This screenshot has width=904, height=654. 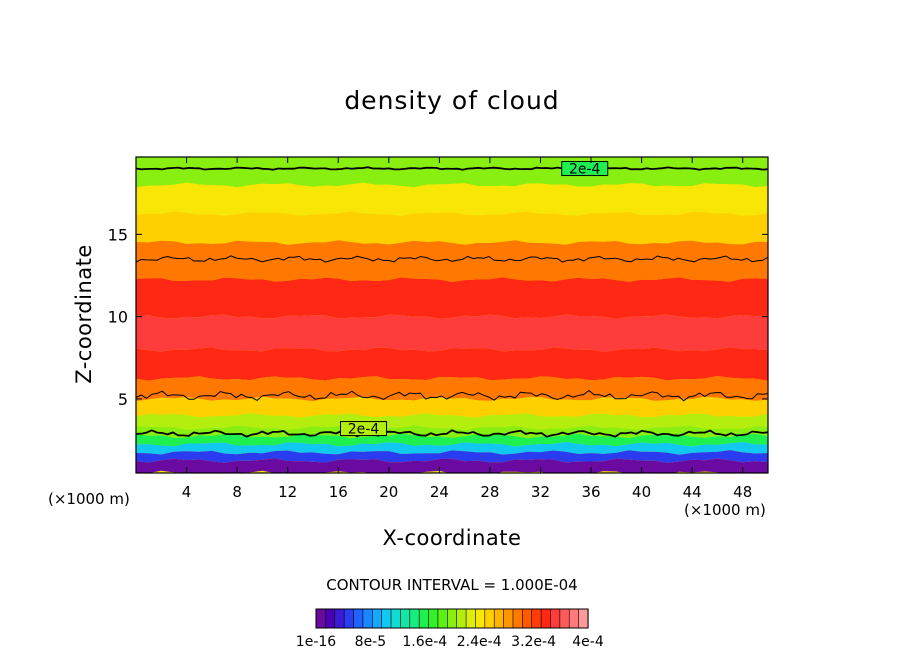 What do you see at coordinates (370, 642) in the screenshot?
I see `colorbar-tick-label: 8e-5` at bounding box center [370, 642].